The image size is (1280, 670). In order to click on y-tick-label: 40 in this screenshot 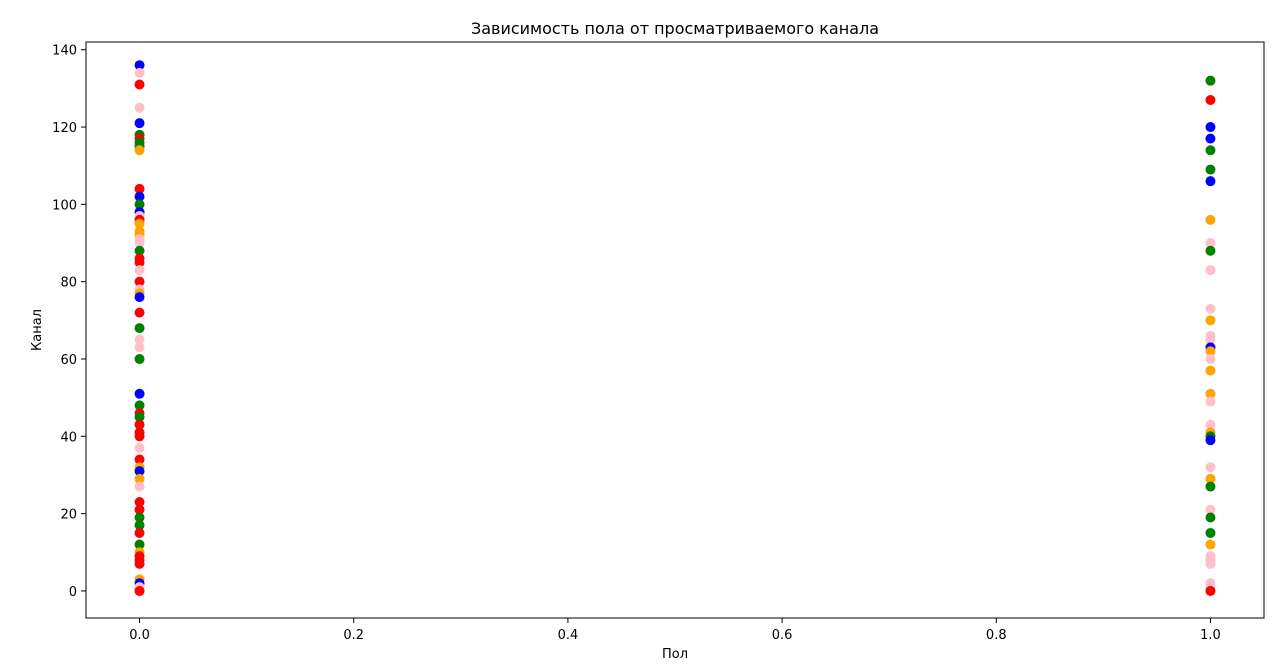, I will do `click(68, 437)`.